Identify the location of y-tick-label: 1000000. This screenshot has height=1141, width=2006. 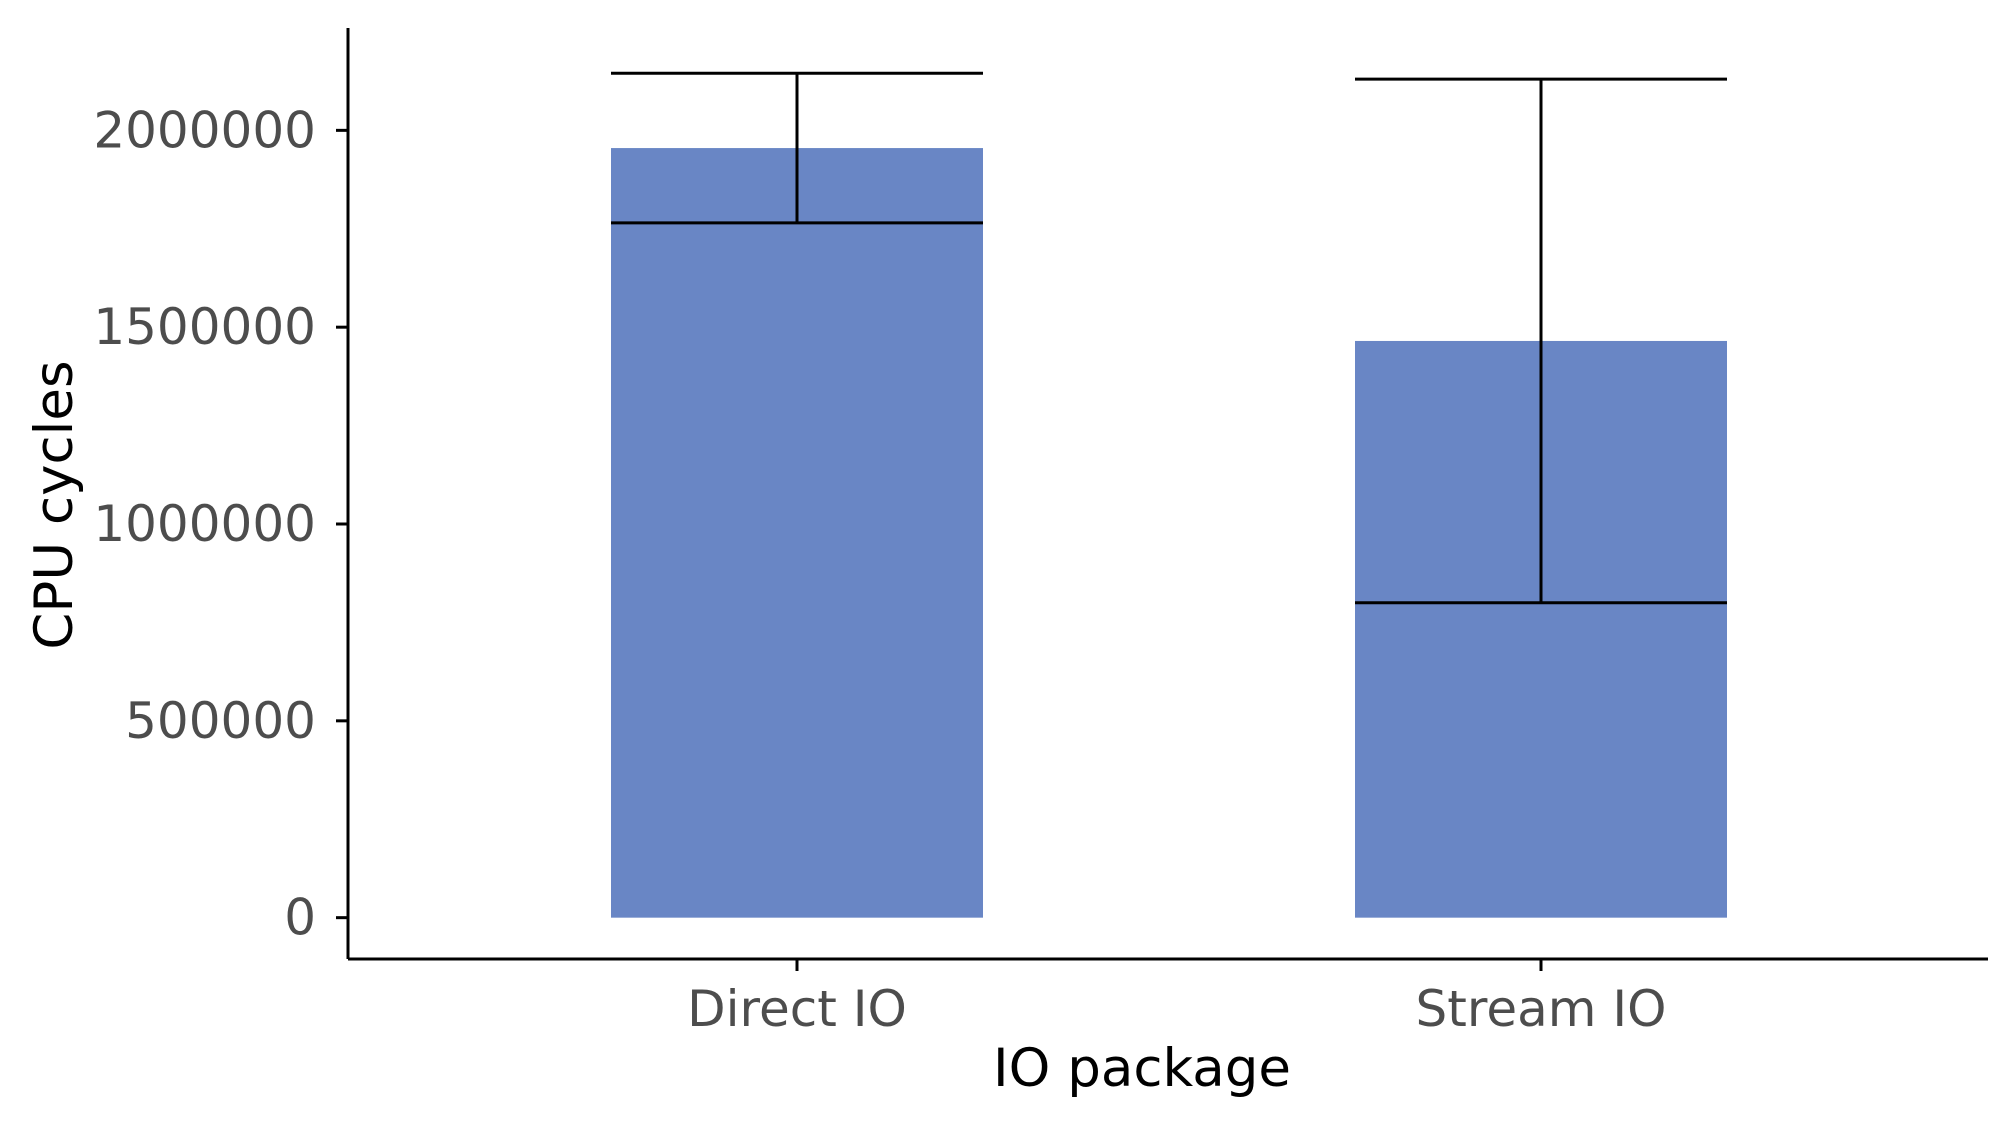
(204, 524).